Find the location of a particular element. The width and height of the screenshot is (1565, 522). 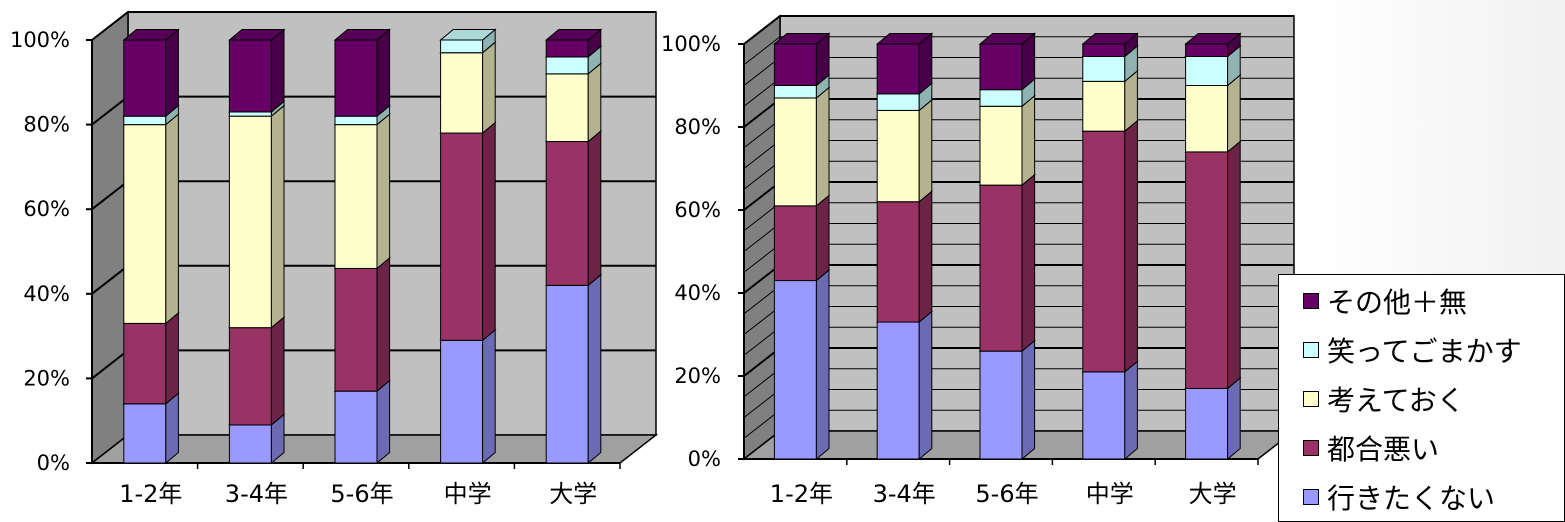

y-tick-label: 80% is located at coordinates (46, 125).